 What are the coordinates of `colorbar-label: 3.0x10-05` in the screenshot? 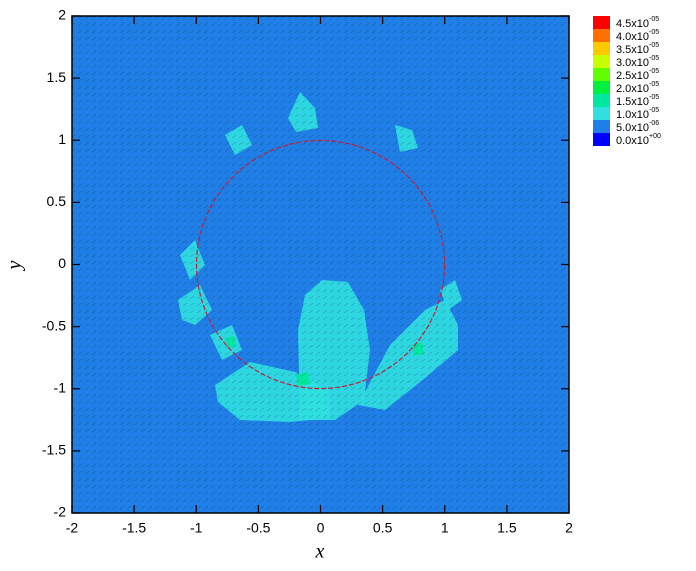 It's located at (637, 62).